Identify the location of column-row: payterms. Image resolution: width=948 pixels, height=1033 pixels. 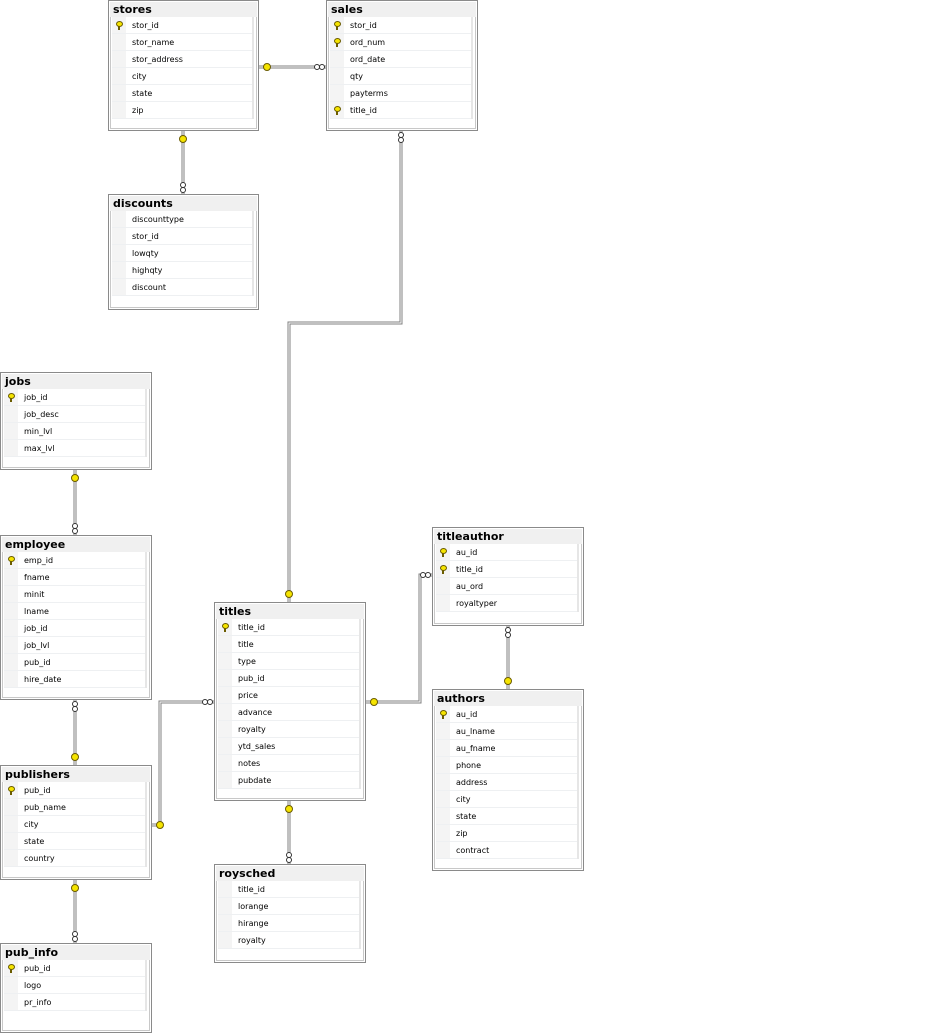
(400, 93).